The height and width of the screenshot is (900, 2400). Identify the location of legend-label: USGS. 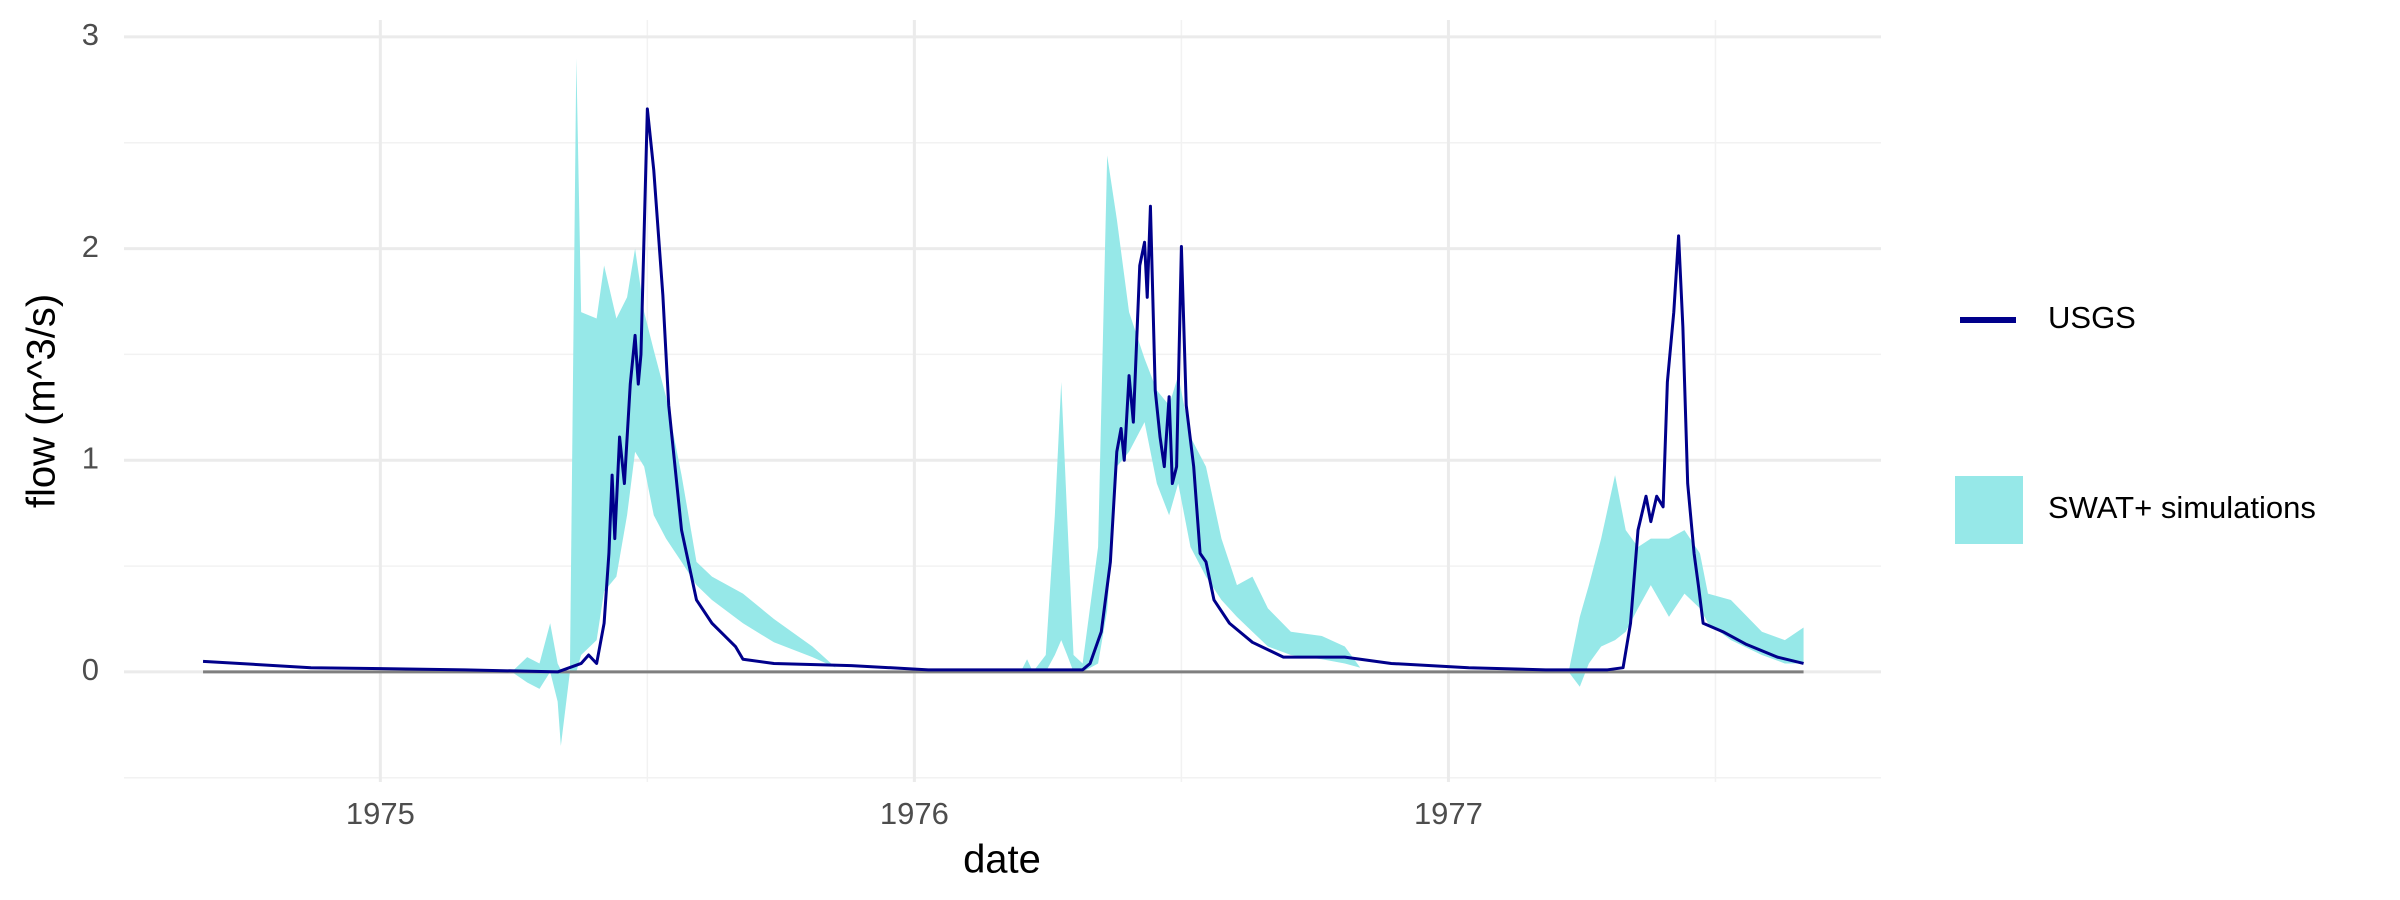
(2092, 317).